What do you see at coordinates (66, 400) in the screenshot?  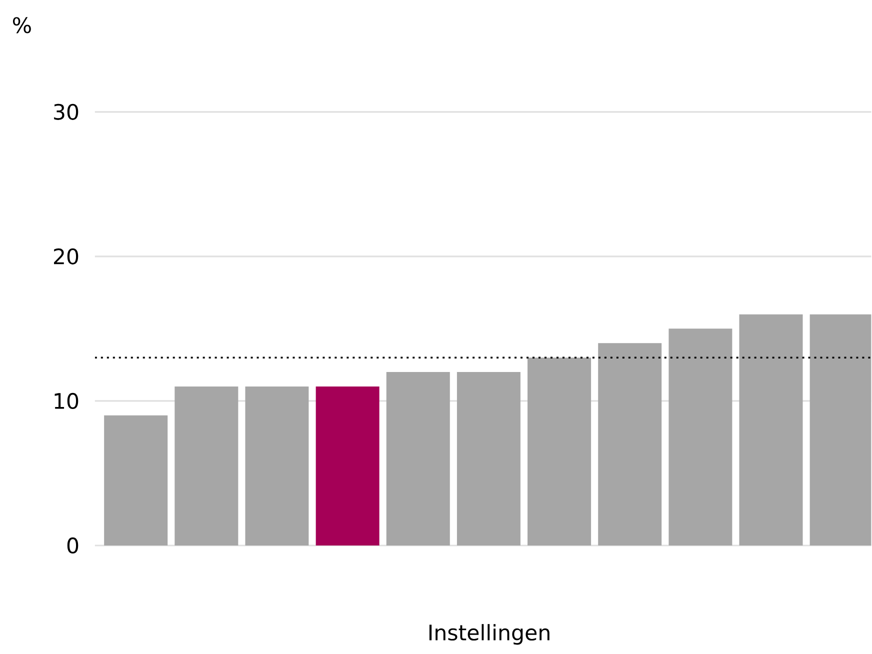 I see `y-tick-label: 10` at bounding box center [66, 400].